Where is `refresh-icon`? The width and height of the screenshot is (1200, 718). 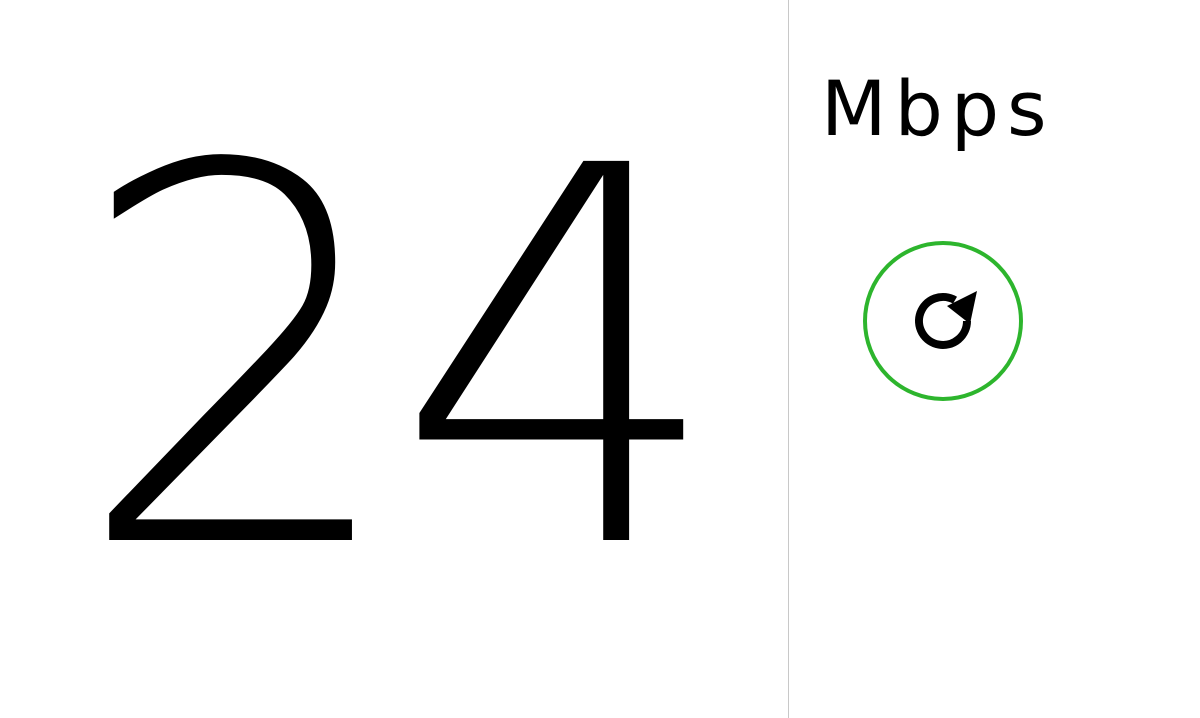
refresh-icon is located at coordinates (943, 321).